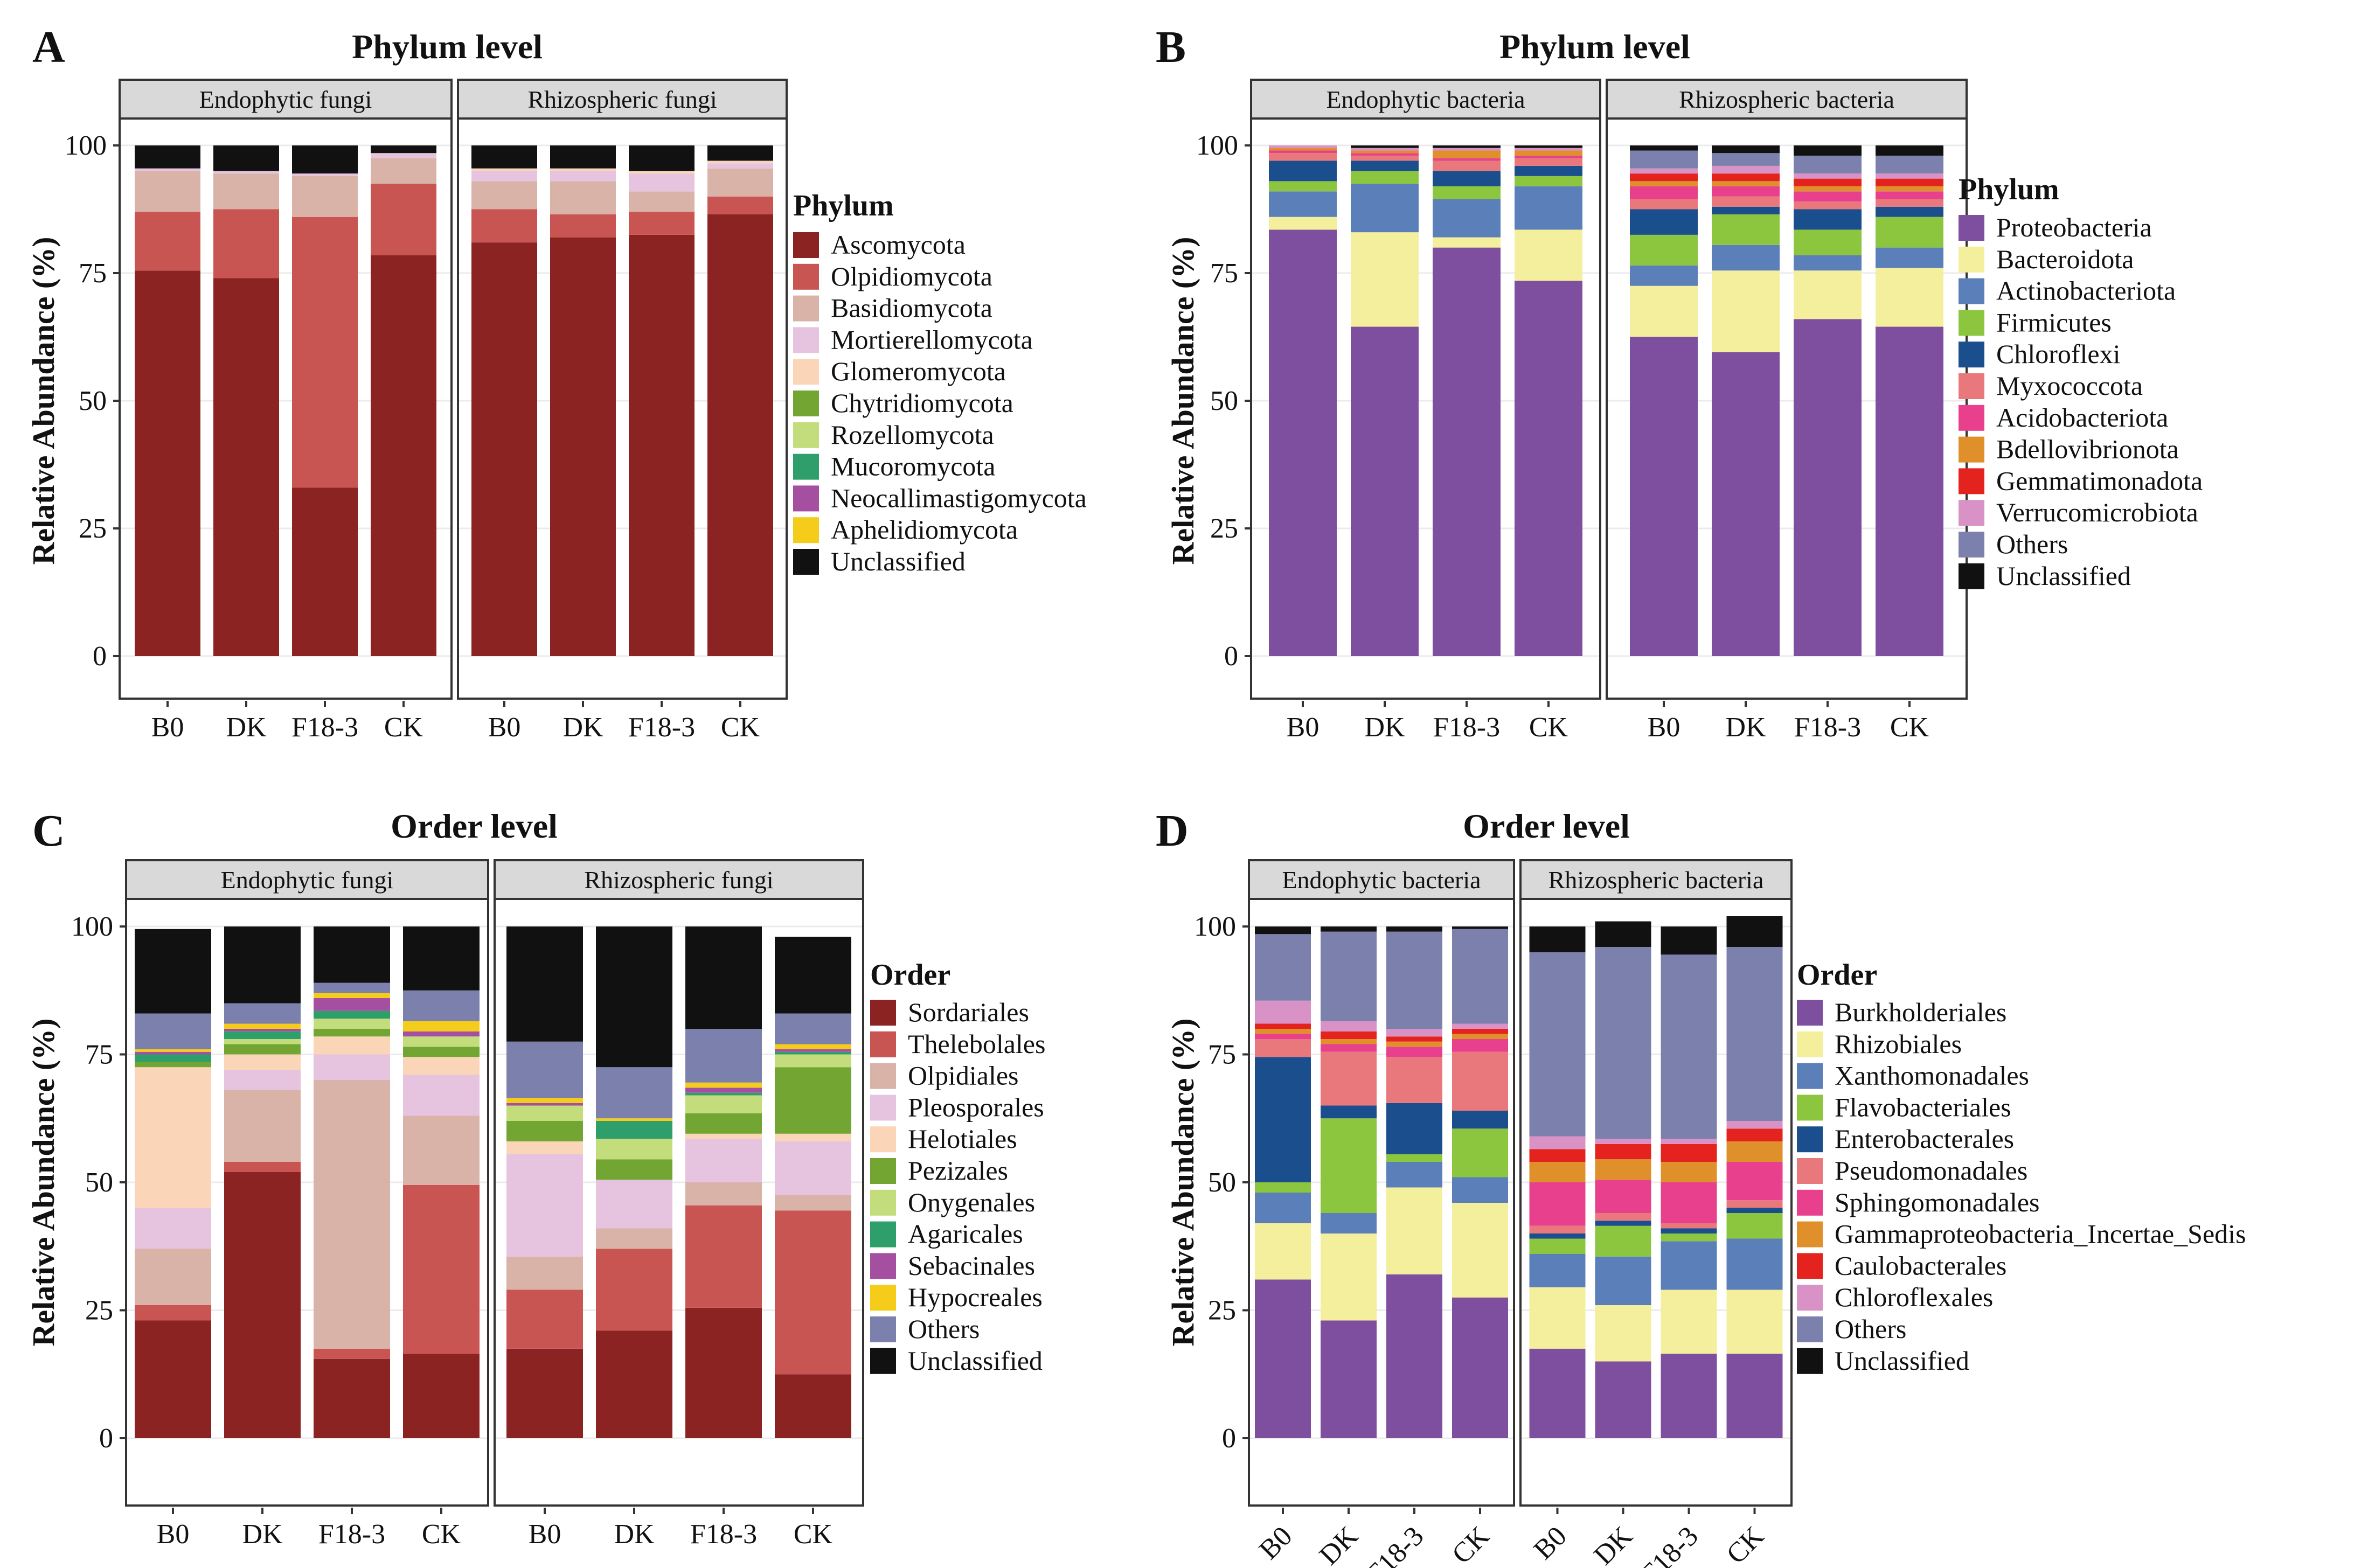 This screenshot has width=2368, height=1568. What do you see at coordinates (448, 46) in the screenshot?
I see `chart-title: Phylum level` at bounding box center [448, 46].